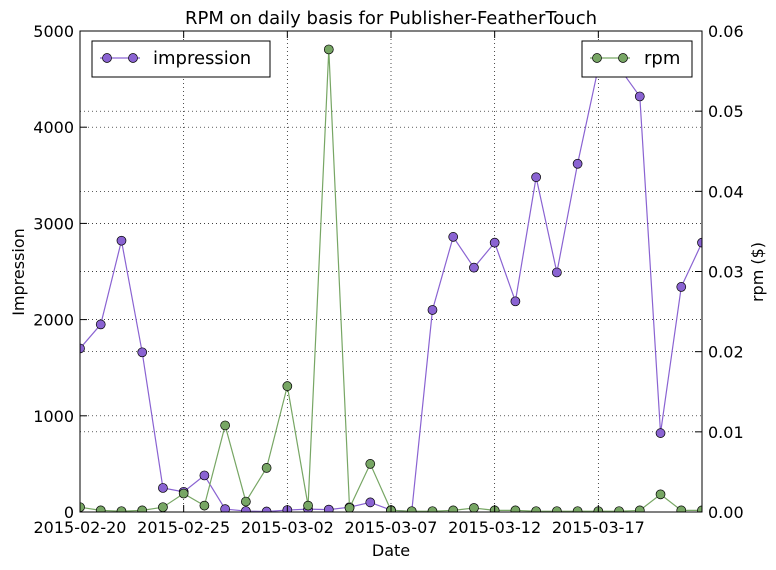 The width and height of the screenshot is (776, 570). Describe the element at coordinates (202, 58) in the screenshot. I see `legend-impression-label: impression` at that location.